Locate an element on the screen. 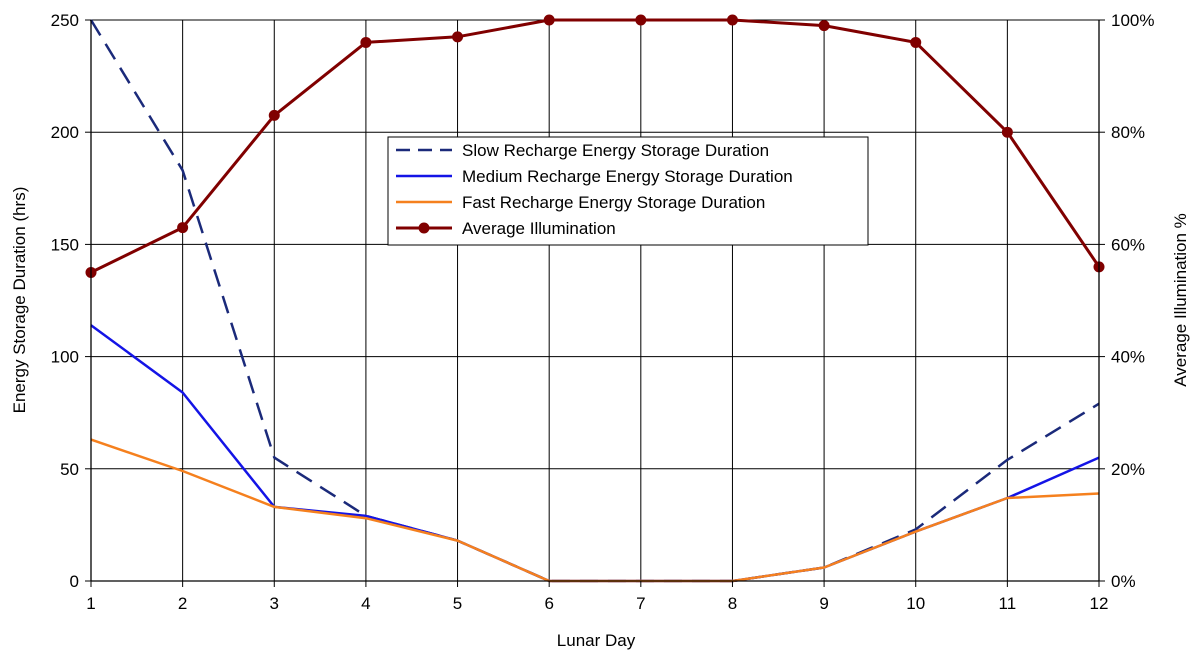 This screenshot has height=658, width=1199. y2-axis-label: Average Illumination % is located at coordinates (1180, 300).